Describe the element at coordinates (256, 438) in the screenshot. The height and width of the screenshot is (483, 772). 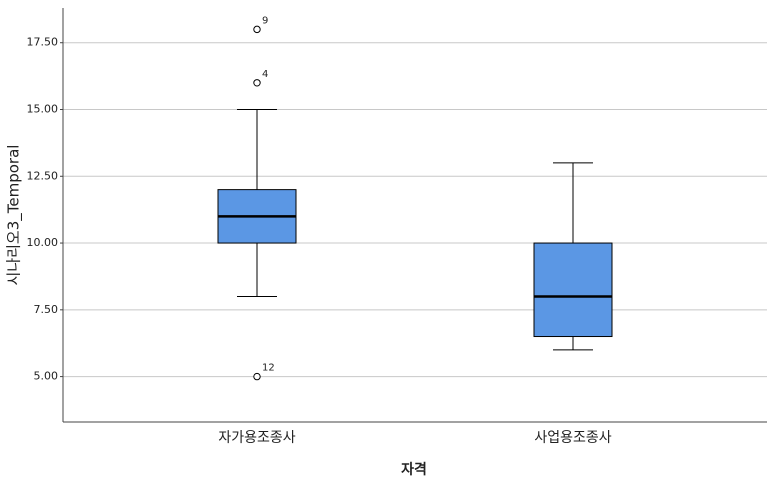
I see `x-tick-label: 자가용조종사` at that location.